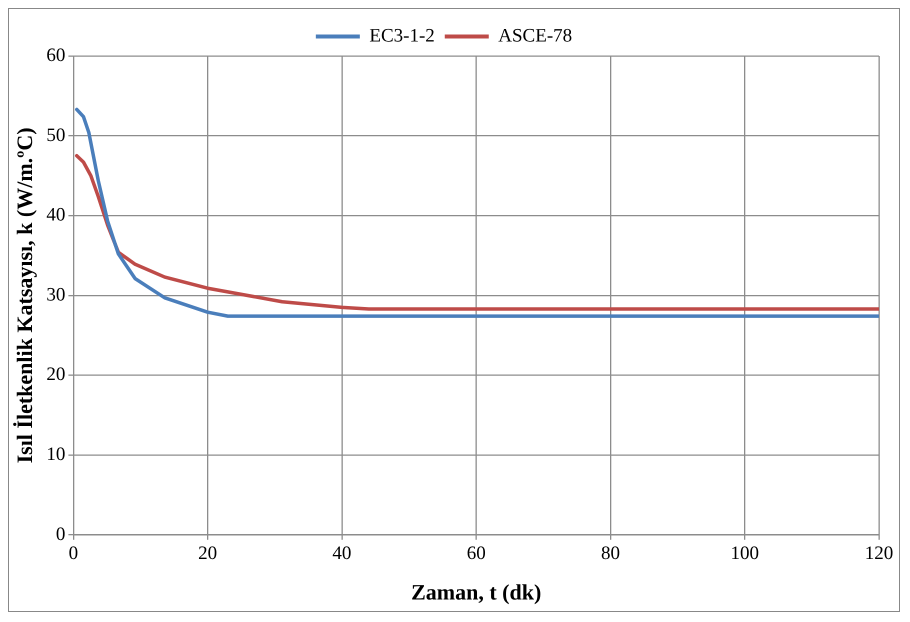  Describe the element at coordinates (56, 215) in the screenshot. I see `y-tick-label: 40` at that location.